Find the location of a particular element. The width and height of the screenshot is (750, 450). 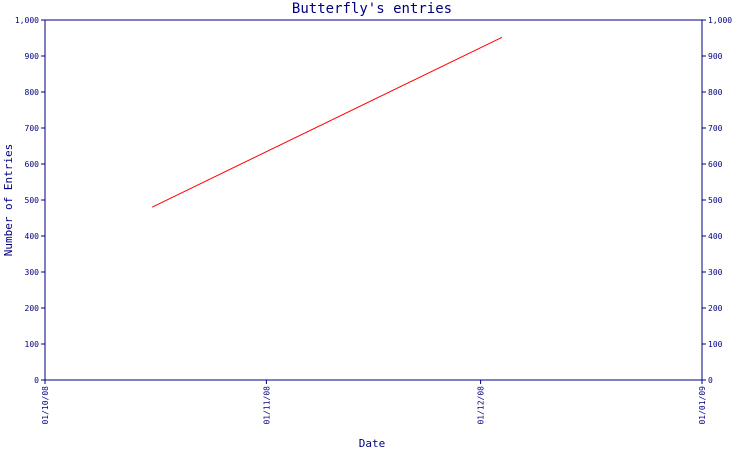

y-tick-label: 200 is located at coordinates (32, 308).